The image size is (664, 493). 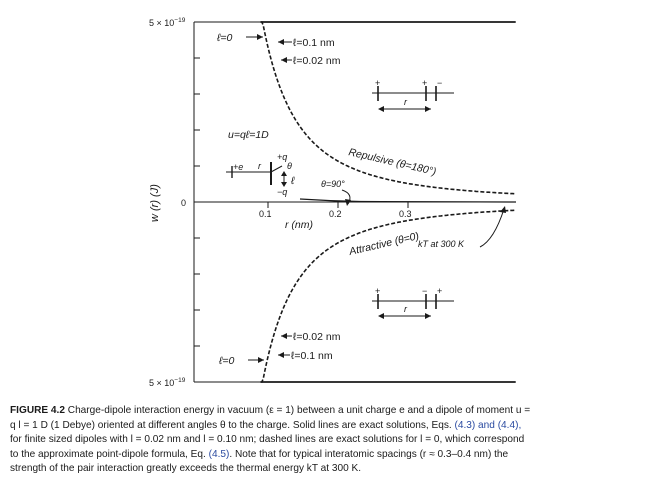 I want to click on inset-attractive, so click(x=413, y=305).